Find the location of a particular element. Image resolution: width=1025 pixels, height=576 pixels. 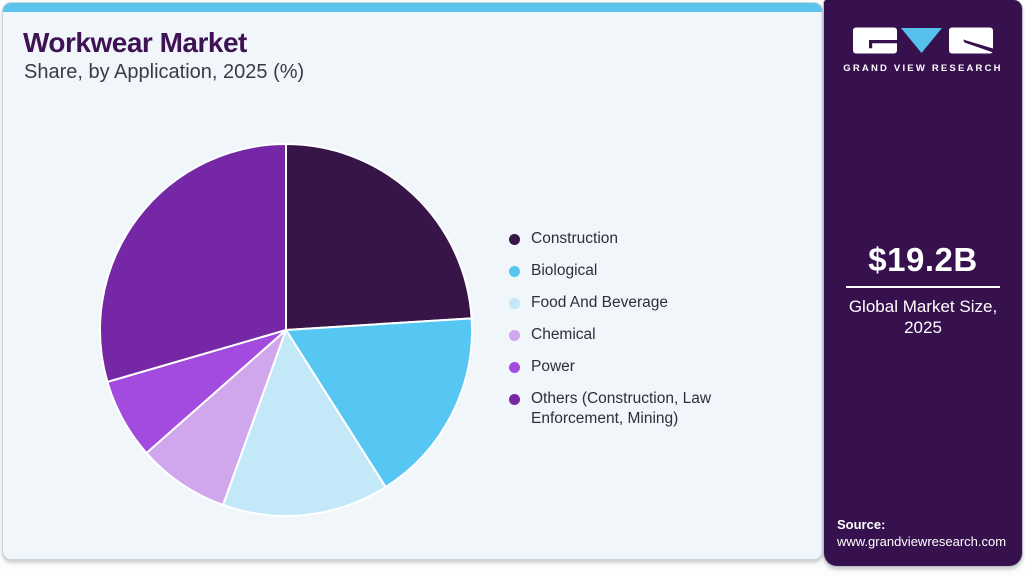

legend-item: Power is located at coordinates (630, 367).